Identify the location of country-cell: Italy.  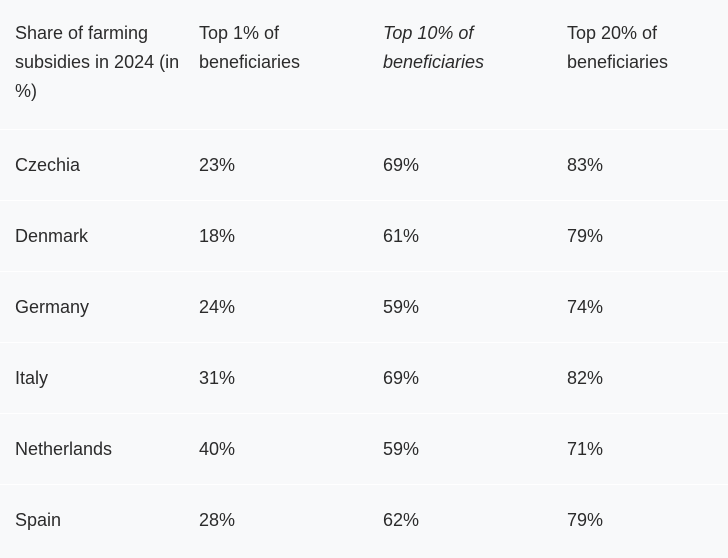
(32, 377).